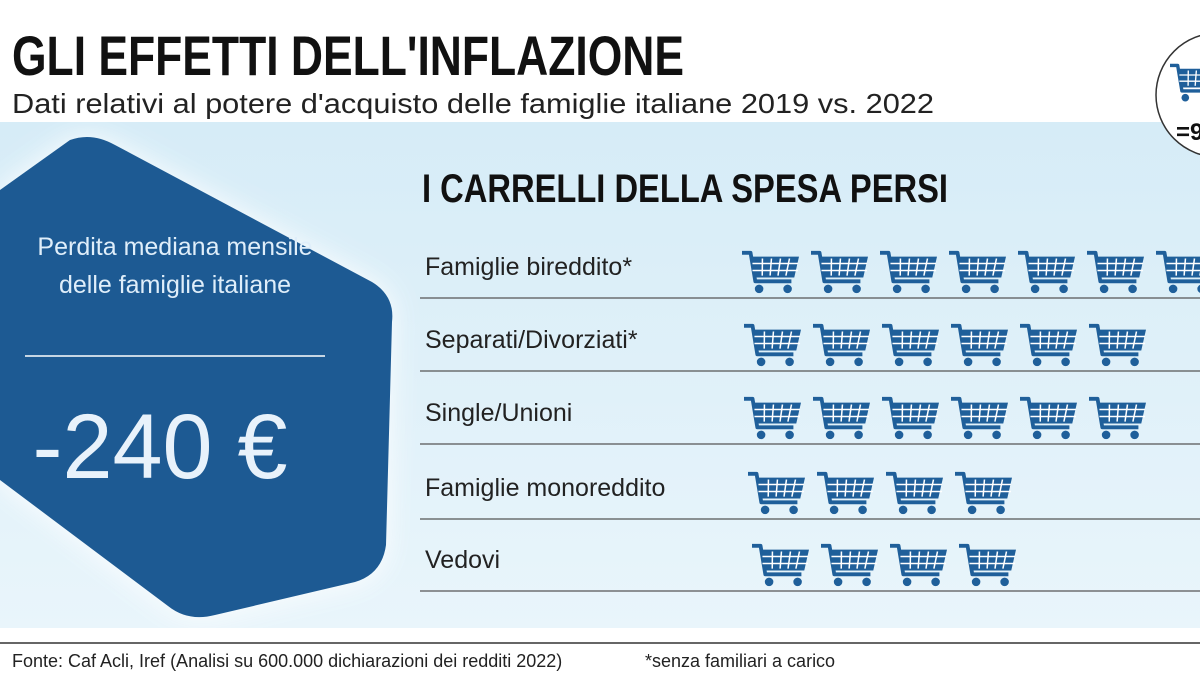 Image resolution: width=1200 pixels, height=675 pixels. Describe the element at coordinates (462, 560) in the screenshot. I see `row-label: Vedovi` at that location.